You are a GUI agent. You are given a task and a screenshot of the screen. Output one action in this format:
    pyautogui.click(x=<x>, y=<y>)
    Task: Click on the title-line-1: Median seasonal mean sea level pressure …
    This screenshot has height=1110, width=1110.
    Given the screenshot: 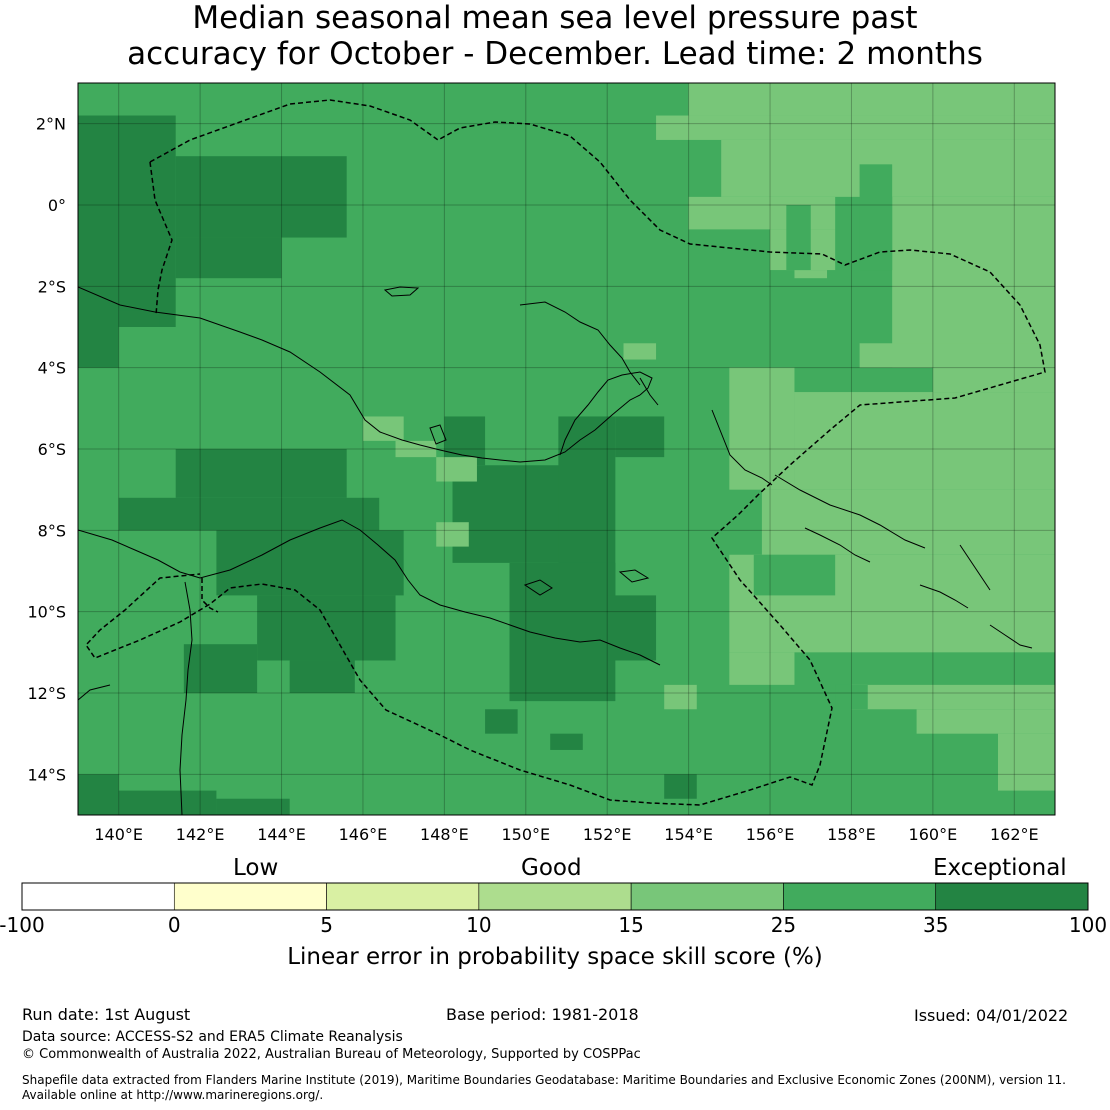 What is the action you would take?
    pyautogui.click(x=555, y=18)
    